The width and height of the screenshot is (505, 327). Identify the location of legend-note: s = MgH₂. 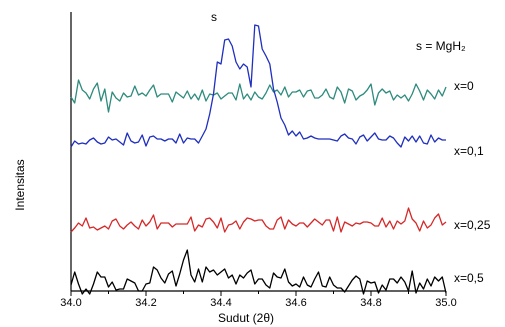
(441, 46).